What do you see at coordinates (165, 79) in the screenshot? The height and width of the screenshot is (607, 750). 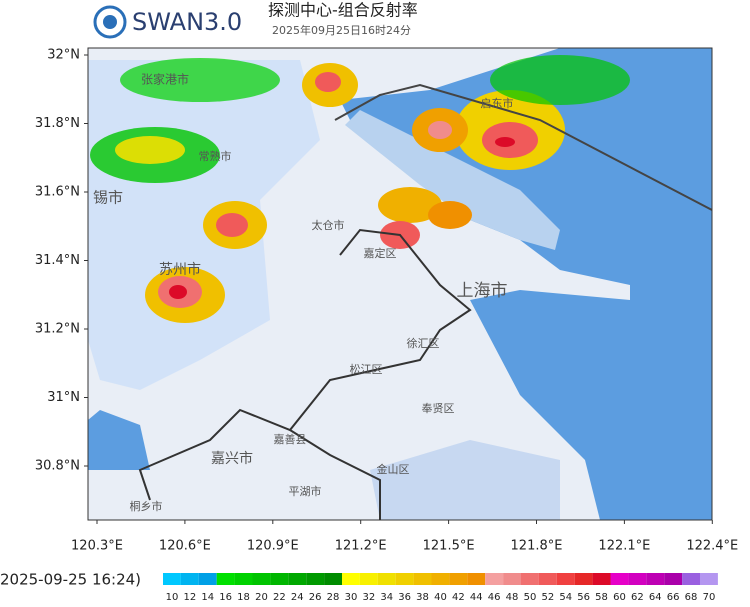 I see `place-label: 张家港市` at bounding box center [165, 79].